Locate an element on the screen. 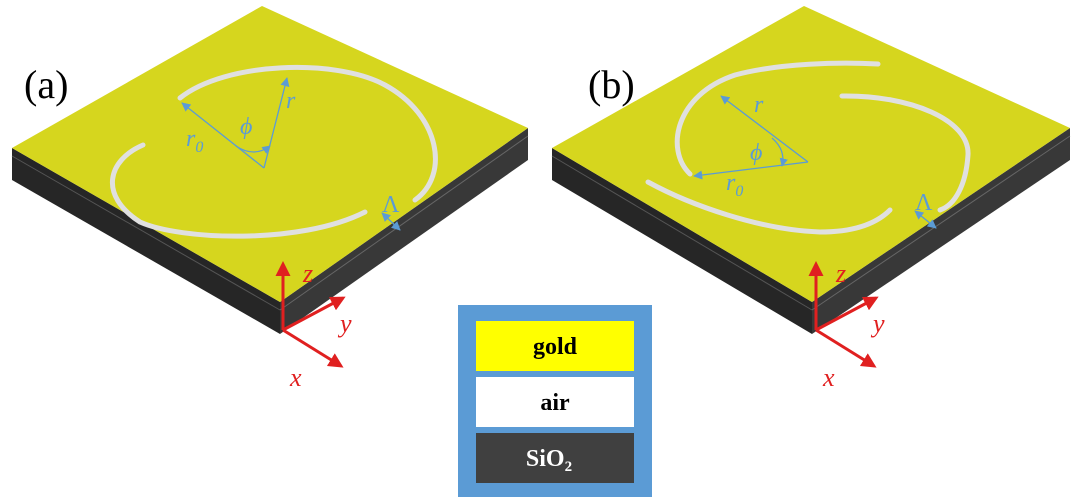 The height and width of the screenshot is (500, 1077). slit-arc-left is located at coordinates (239, 190).